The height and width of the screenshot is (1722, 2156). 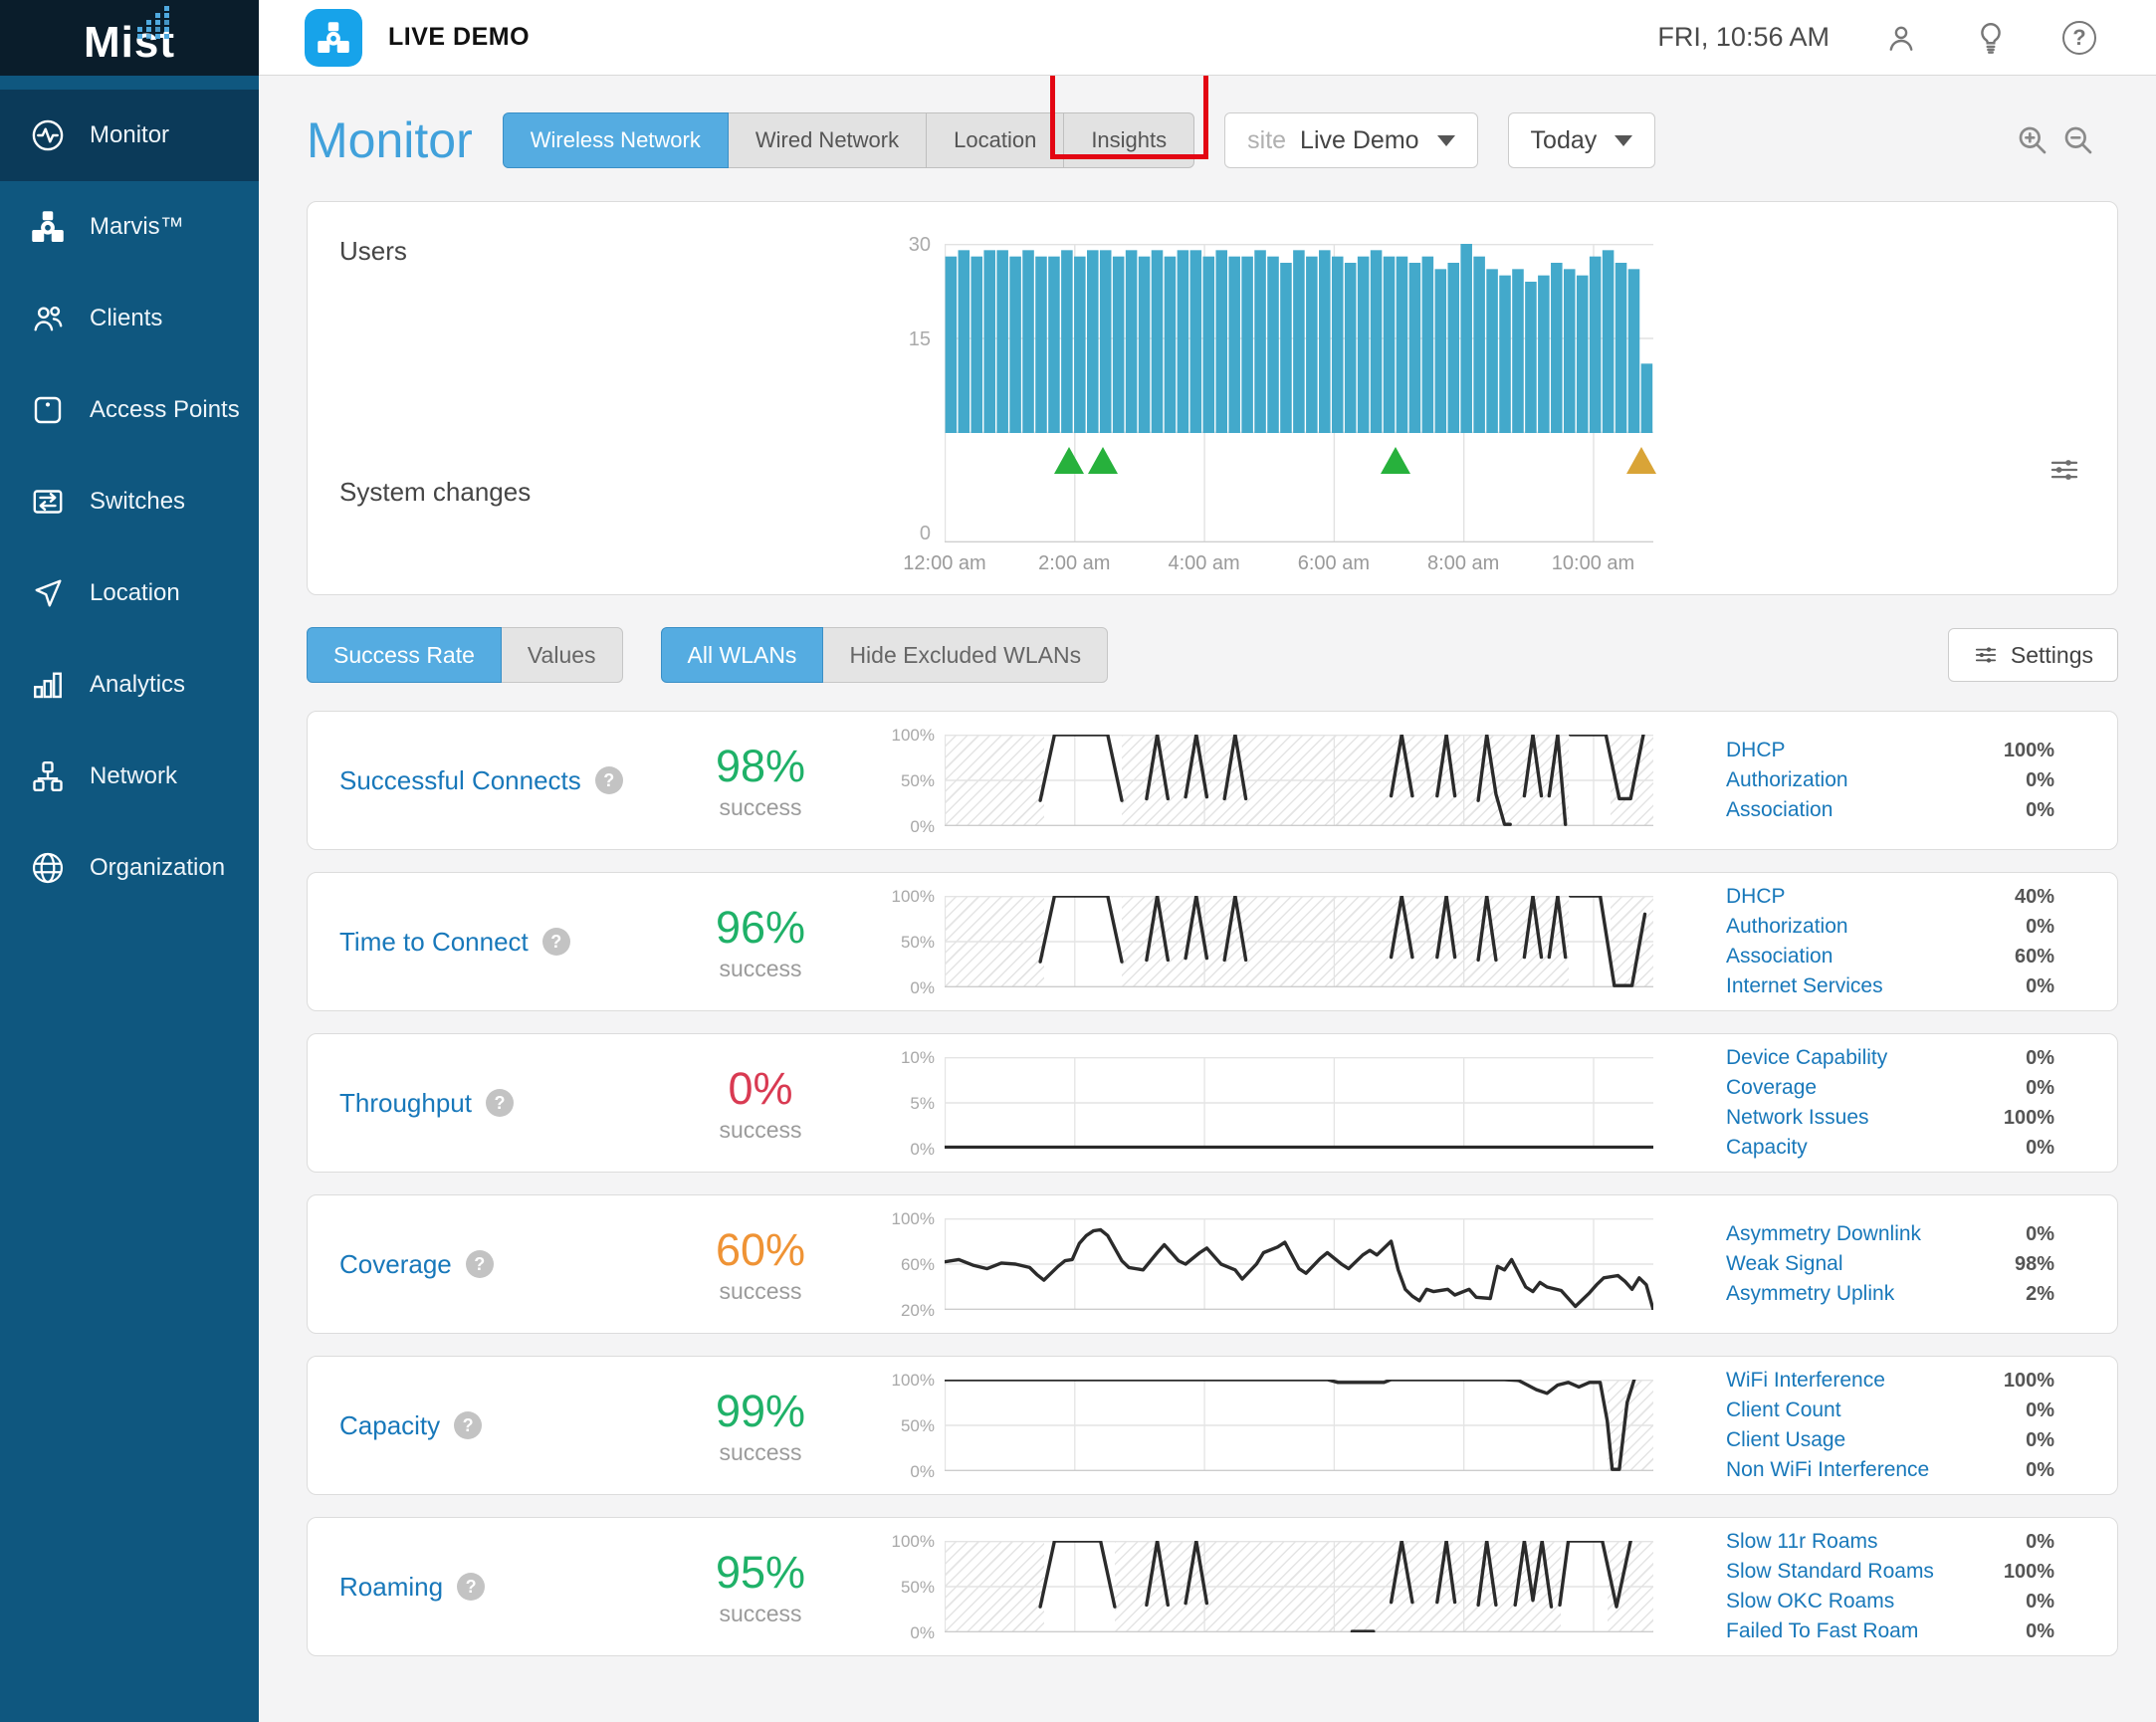 I want to click on classifier-link-client-count: Client Count, so click(x=1783, y=1410).